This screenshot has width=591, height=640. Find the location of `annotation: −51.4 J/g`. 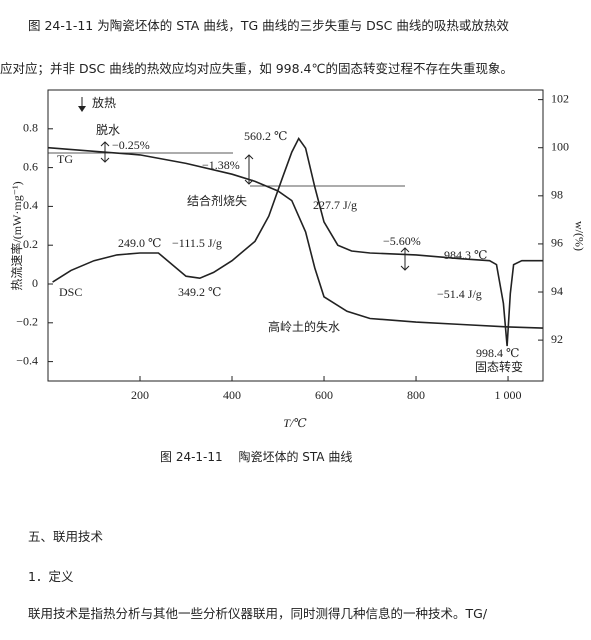

annotation: −51.4 J/g is located at coordinates (459, 294).